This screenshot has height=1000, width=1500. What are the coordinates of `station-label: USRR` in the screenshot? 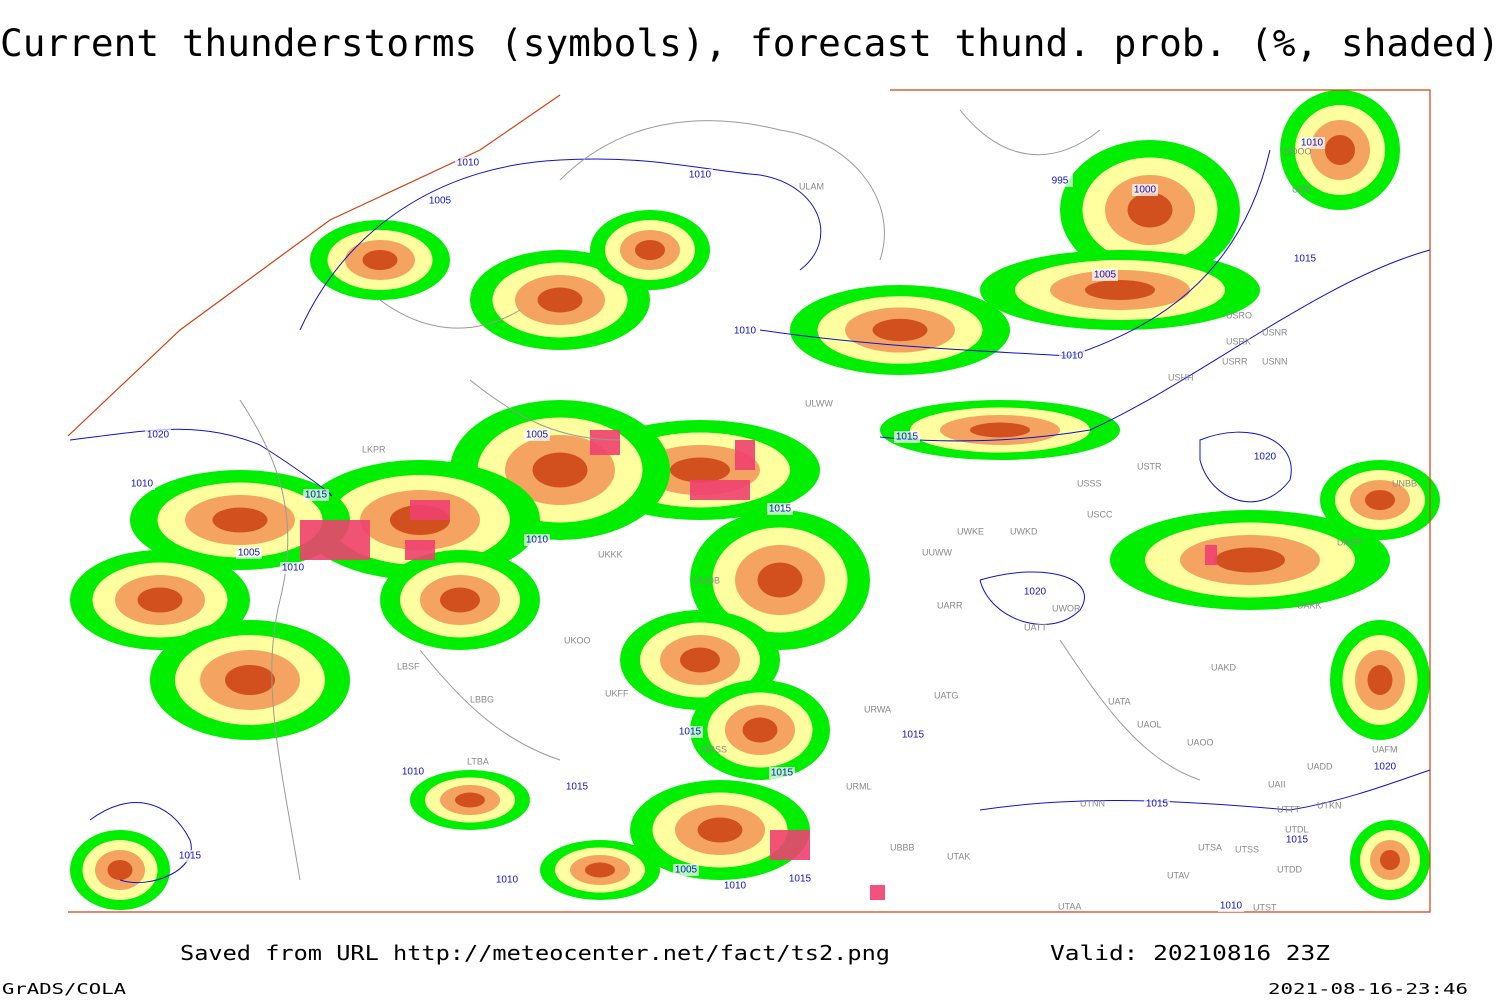 It's located at (1235, 361).